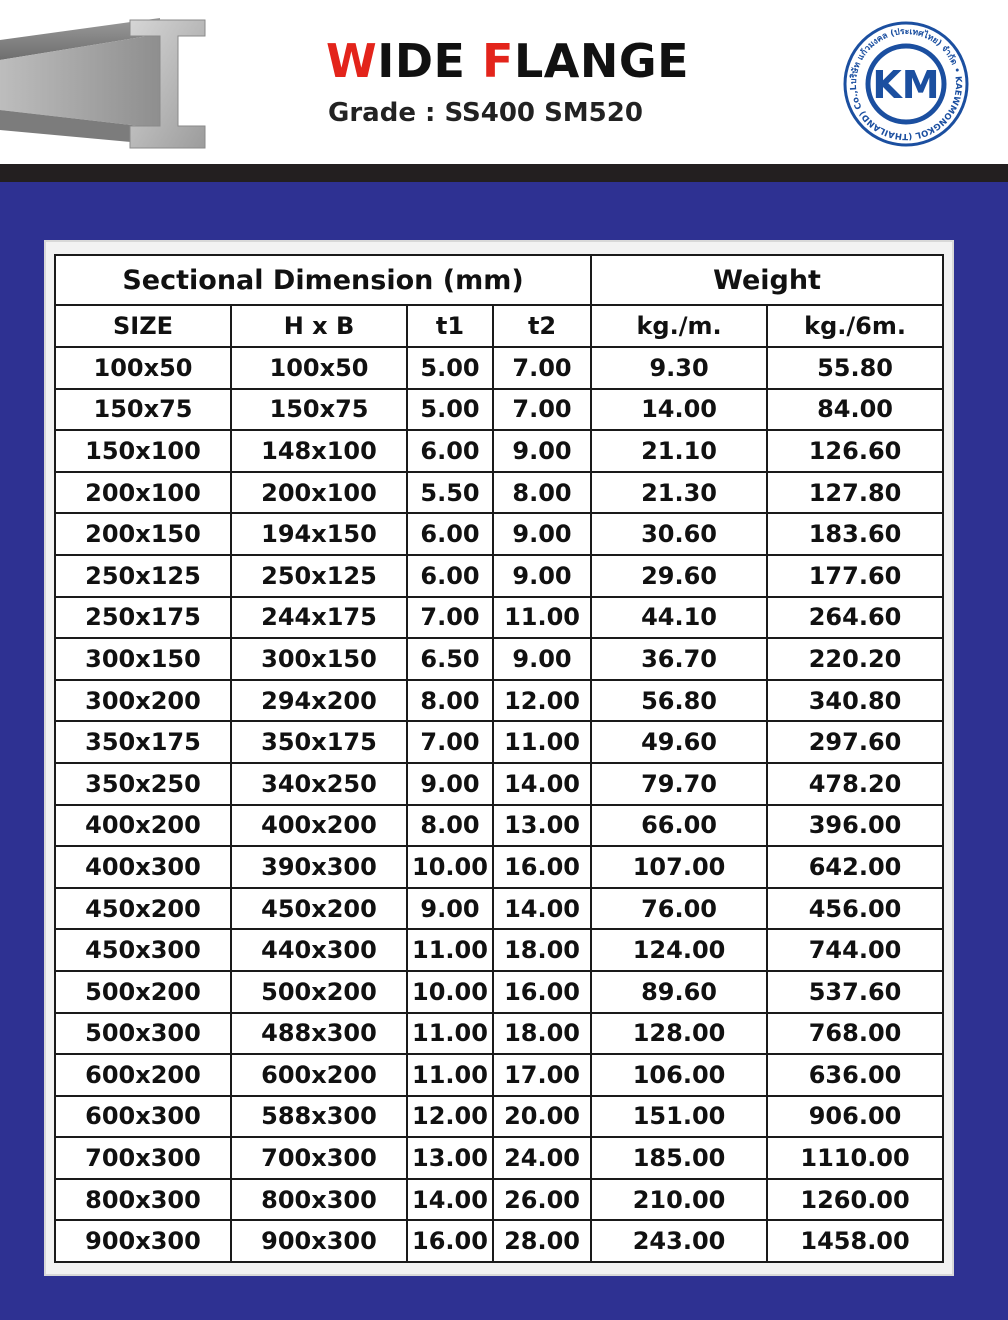  I want to click on cell-h-x-b: 390x300, so click(319, 867).